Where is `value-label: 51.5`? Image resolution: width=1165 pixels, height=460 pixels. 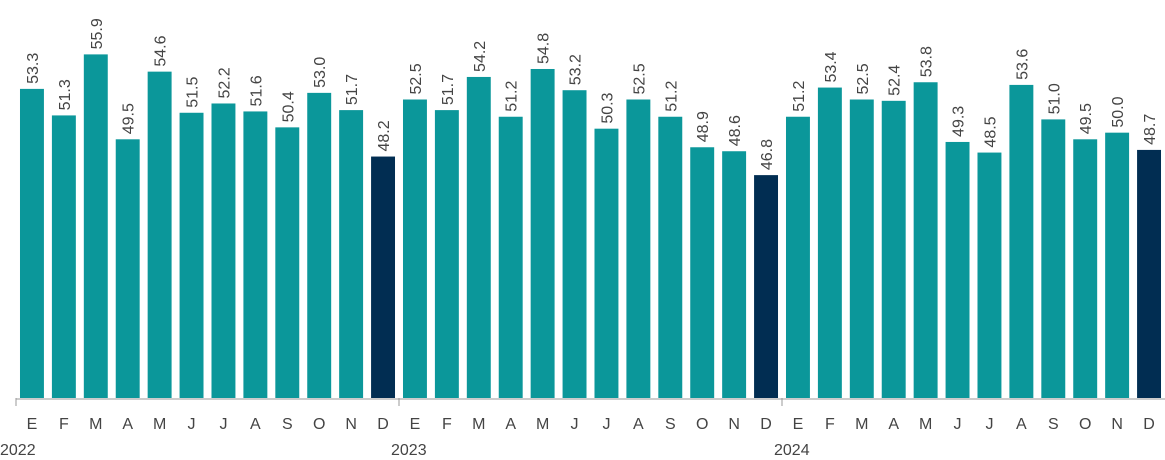 value-label: 51.5 is located at coordinates (193, 92).